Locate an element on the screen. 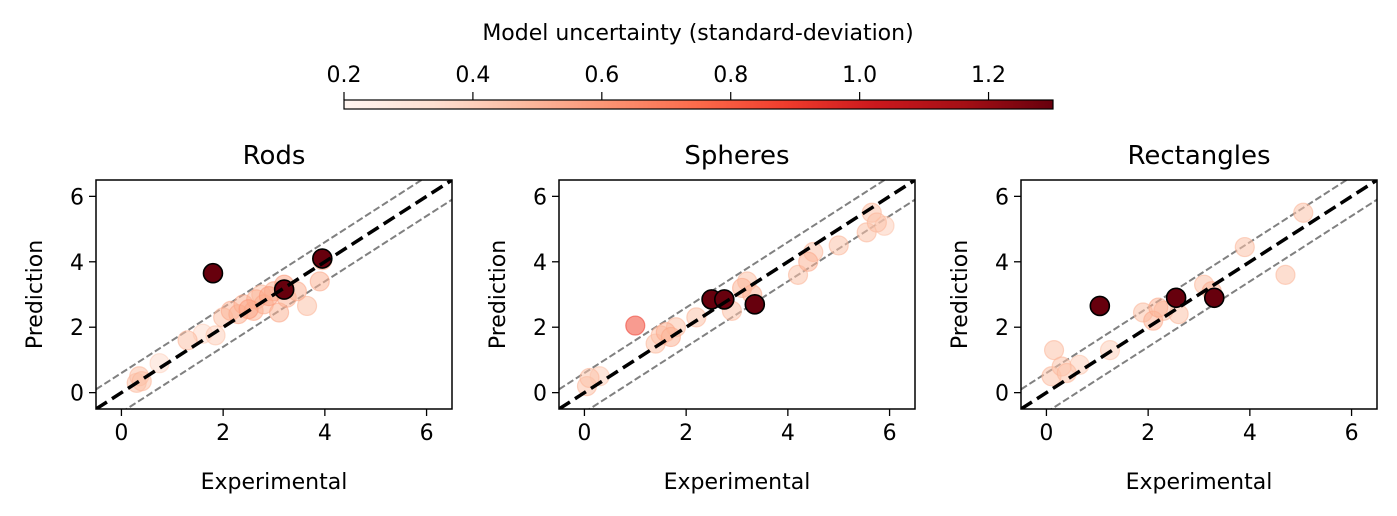  colorbar-ticks: 0.2 0.4 0.6 0.8 1.0 1.2 is located at coordinates (666, 81).